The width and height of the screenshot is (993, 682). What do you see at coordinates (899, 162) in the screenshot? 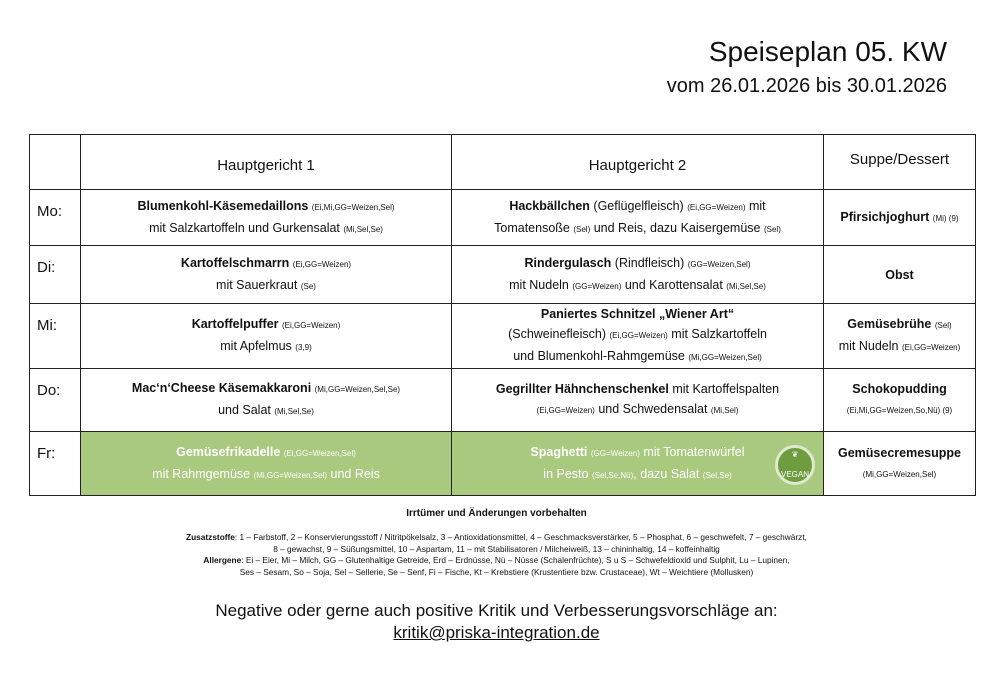
I see `column-header-soup-dessert: Suppe/Dessert` at bounding box center [899, 162].